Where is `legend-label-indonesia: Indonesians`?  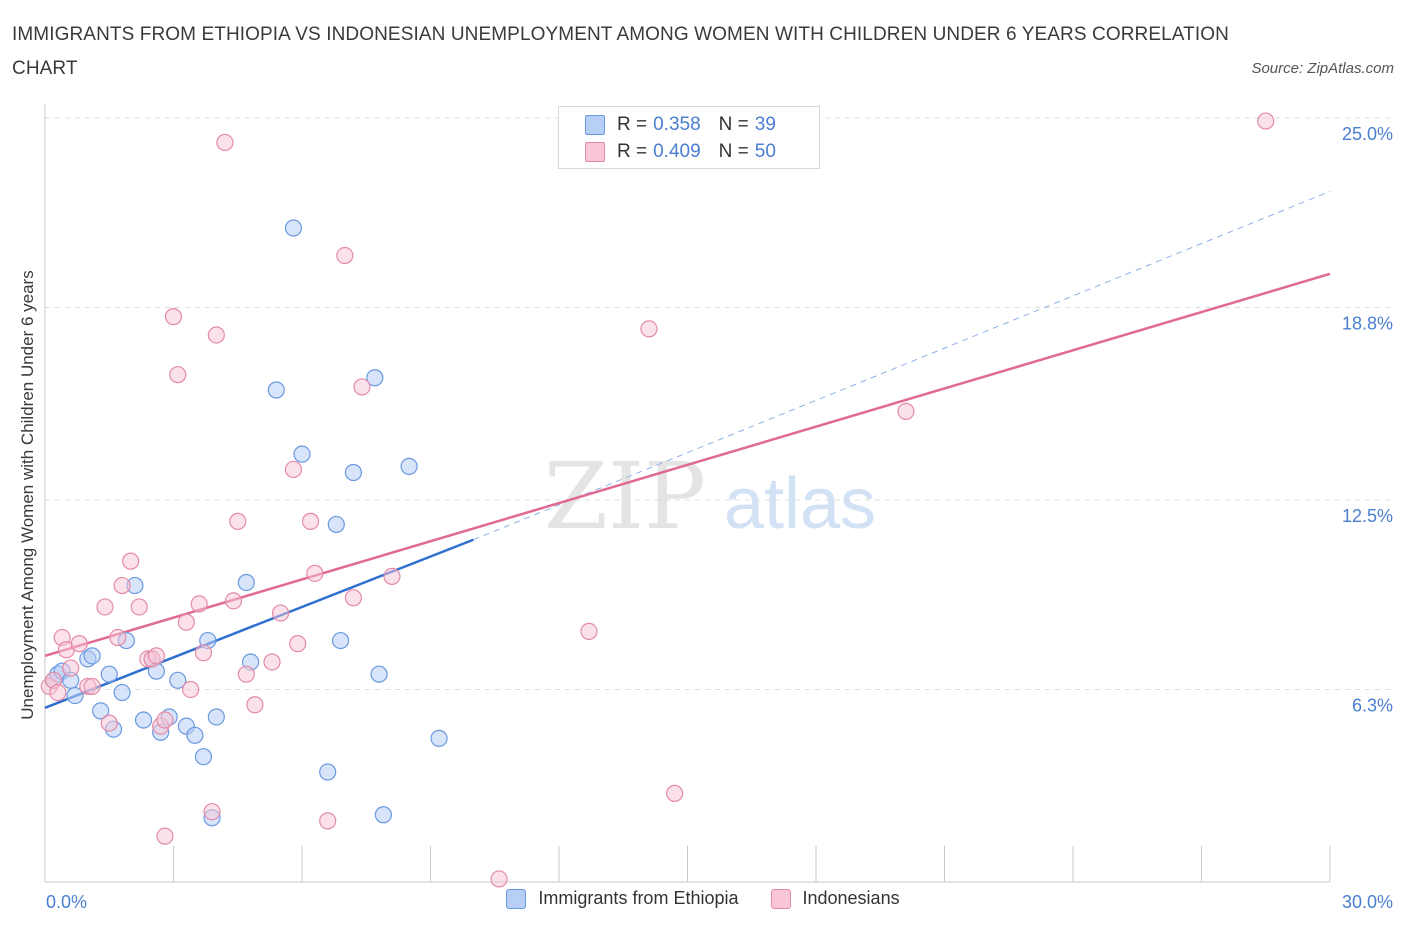
legend-label-indonesia: Indonesians is located at coordinates (851, 898).